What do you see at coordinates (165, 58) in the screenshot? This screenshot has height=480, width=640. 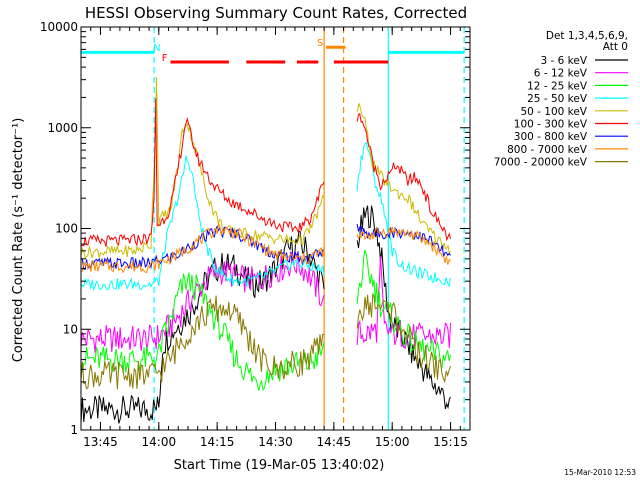 I see `flag-label-1: F` at bounding box center [165, 58].